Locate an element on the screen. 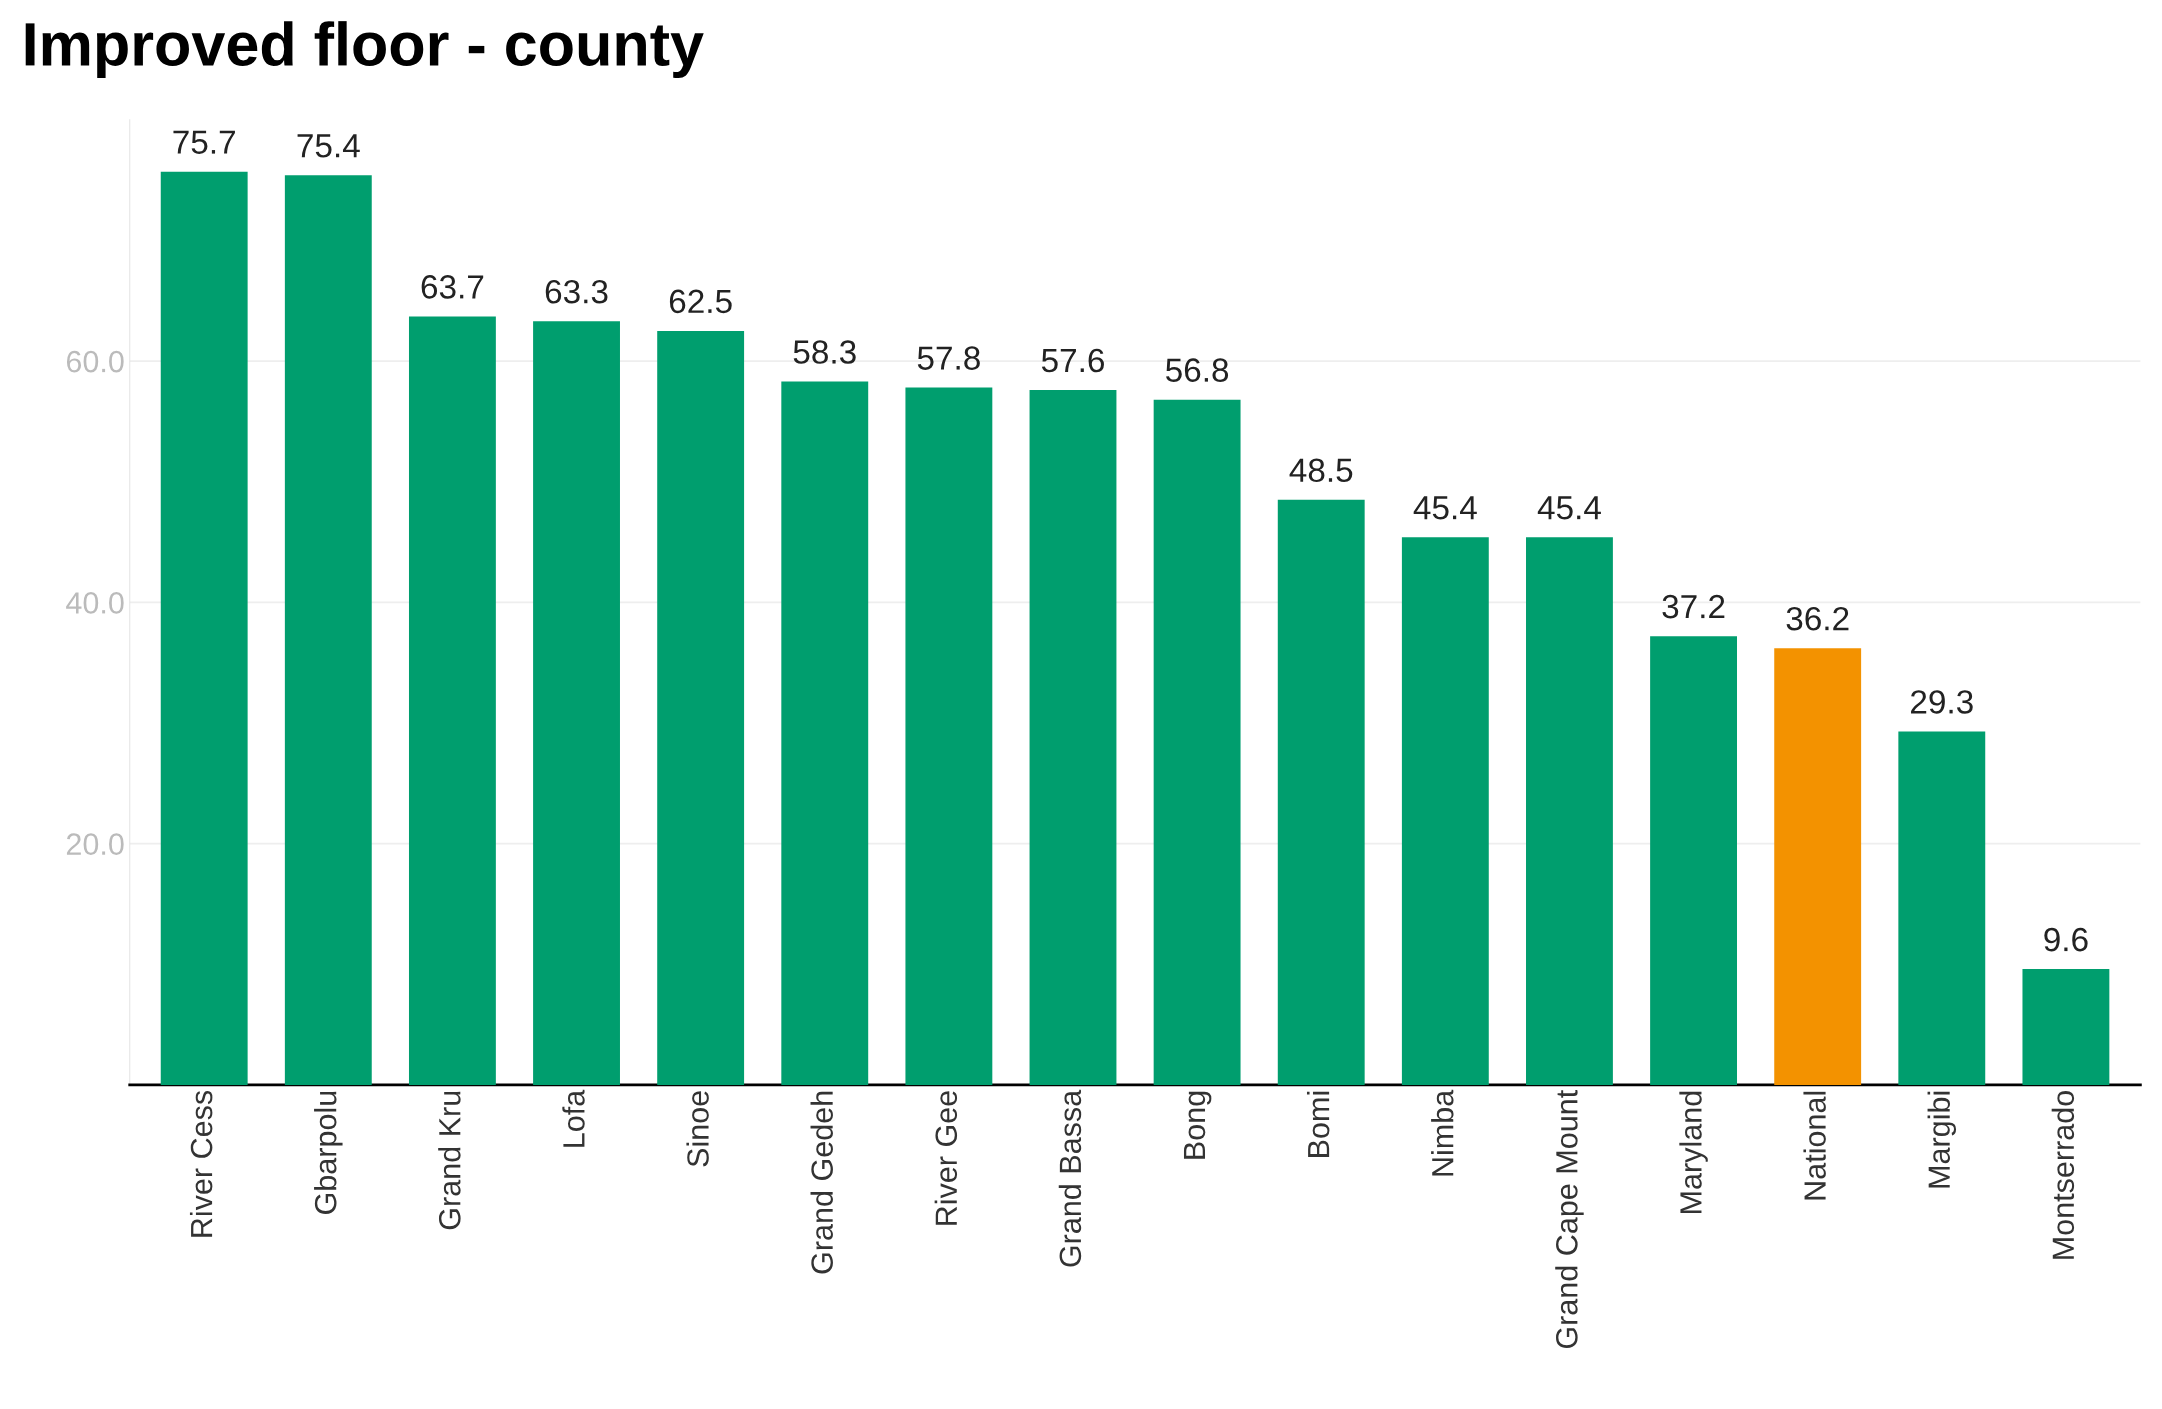  x-tick-label: Sinoe is located at coordinates (697, 1129).